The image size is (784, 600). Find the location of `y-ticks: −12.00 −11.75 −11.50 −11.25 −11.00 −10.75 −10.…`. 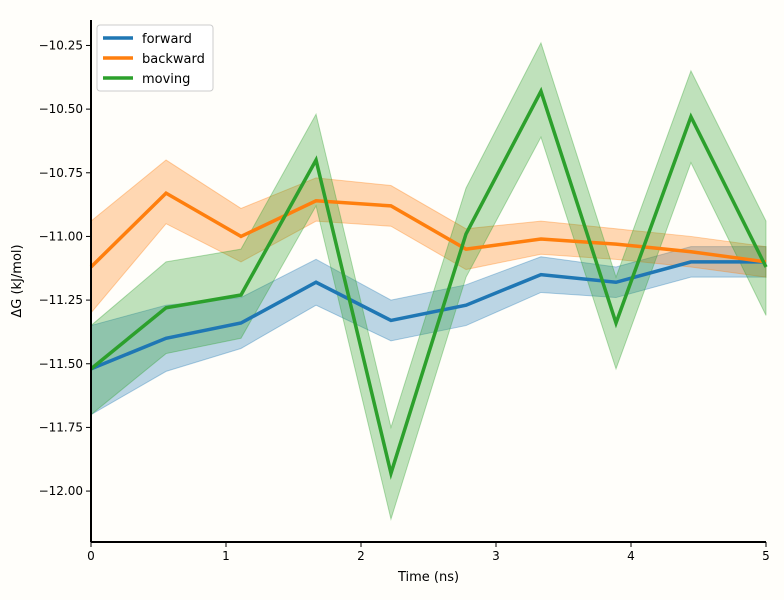

y-ticks: −12.00 −11.75 −11.50 −11.25 −11.00 −10.75 −10.… is located at coordinates (65, 268).